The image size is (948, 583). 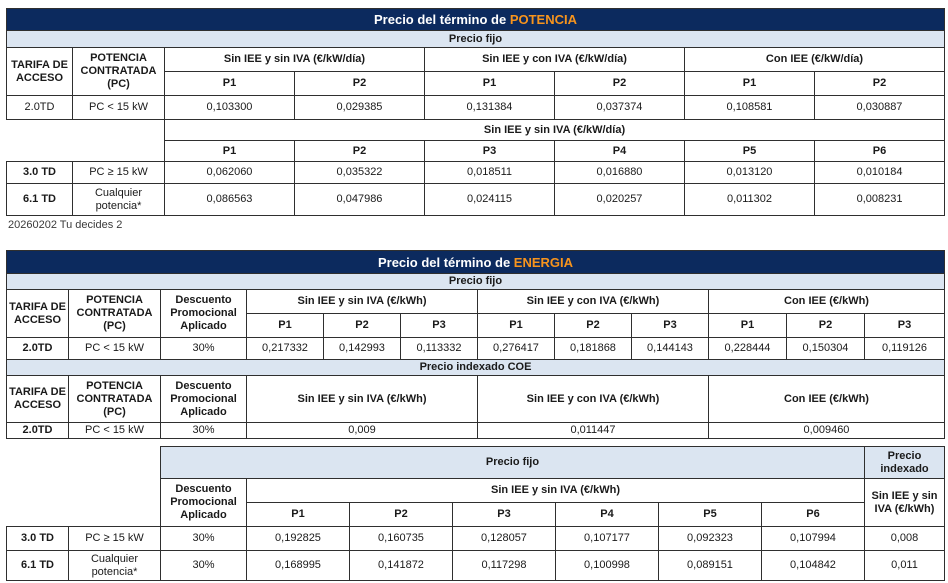 I want to click on value-cell: 0,108581, so click(x=749, y=107).